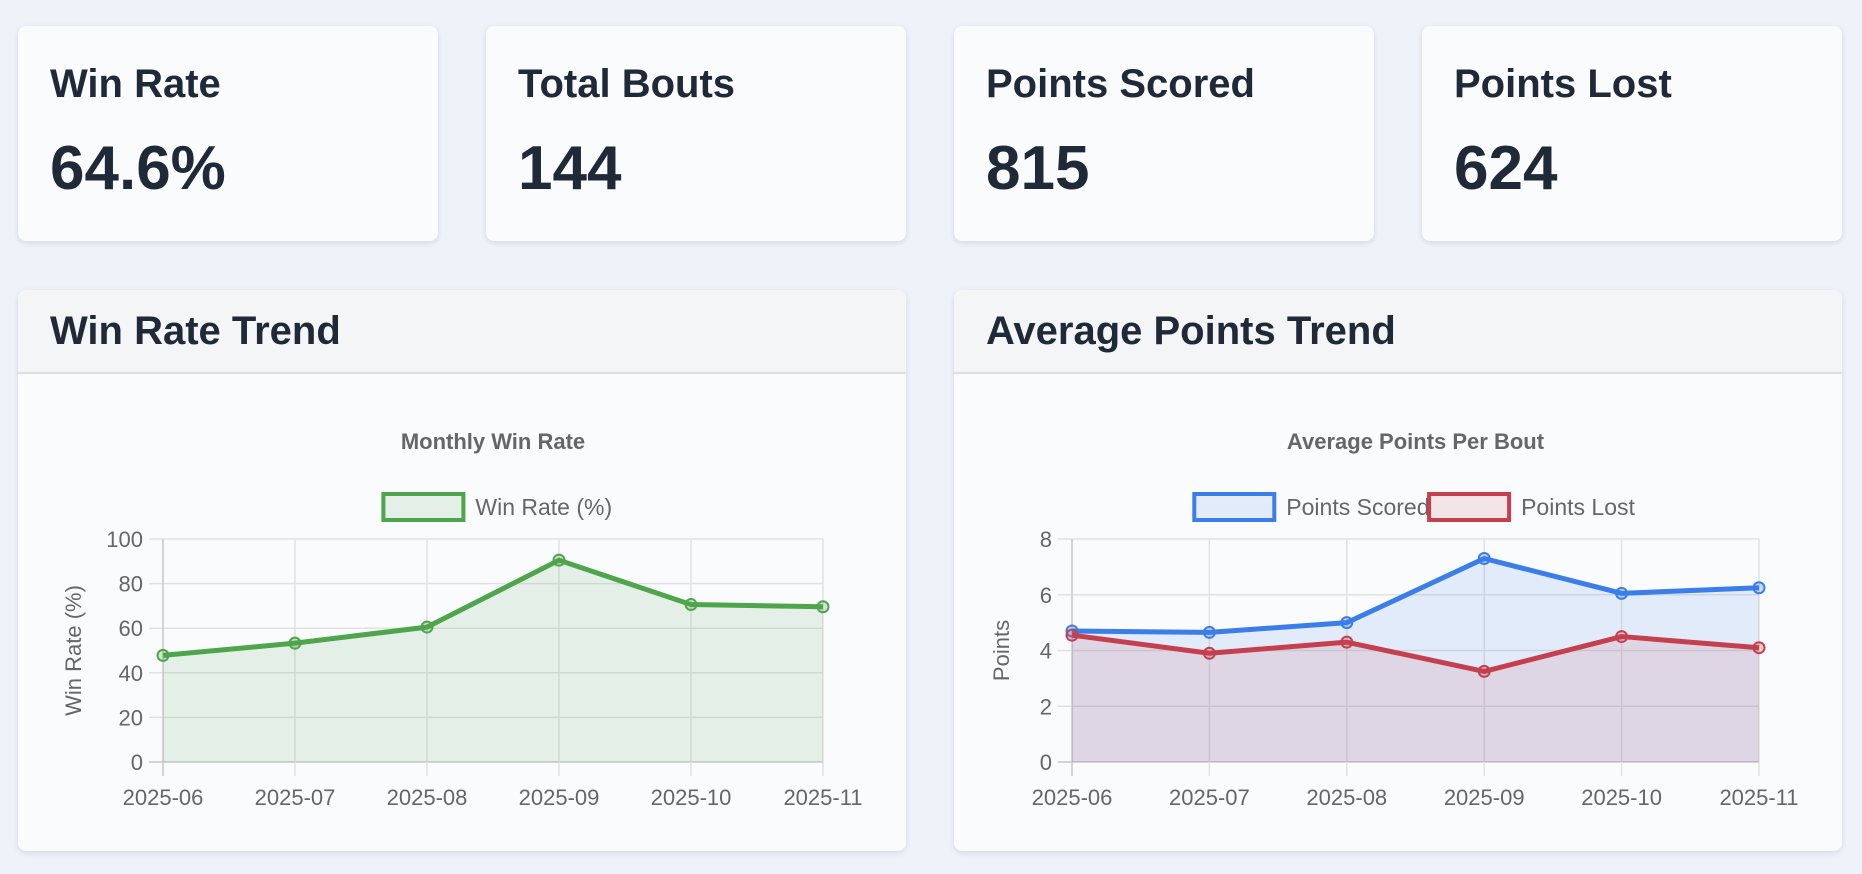 Image resolution: width=1862 pixels, height=874 pixels. What do you see at coordinates (228, 133) in the screenshot?
I see `stat-card-win-rate: Win Rate 64.6%` at bounding box center [228, 133].